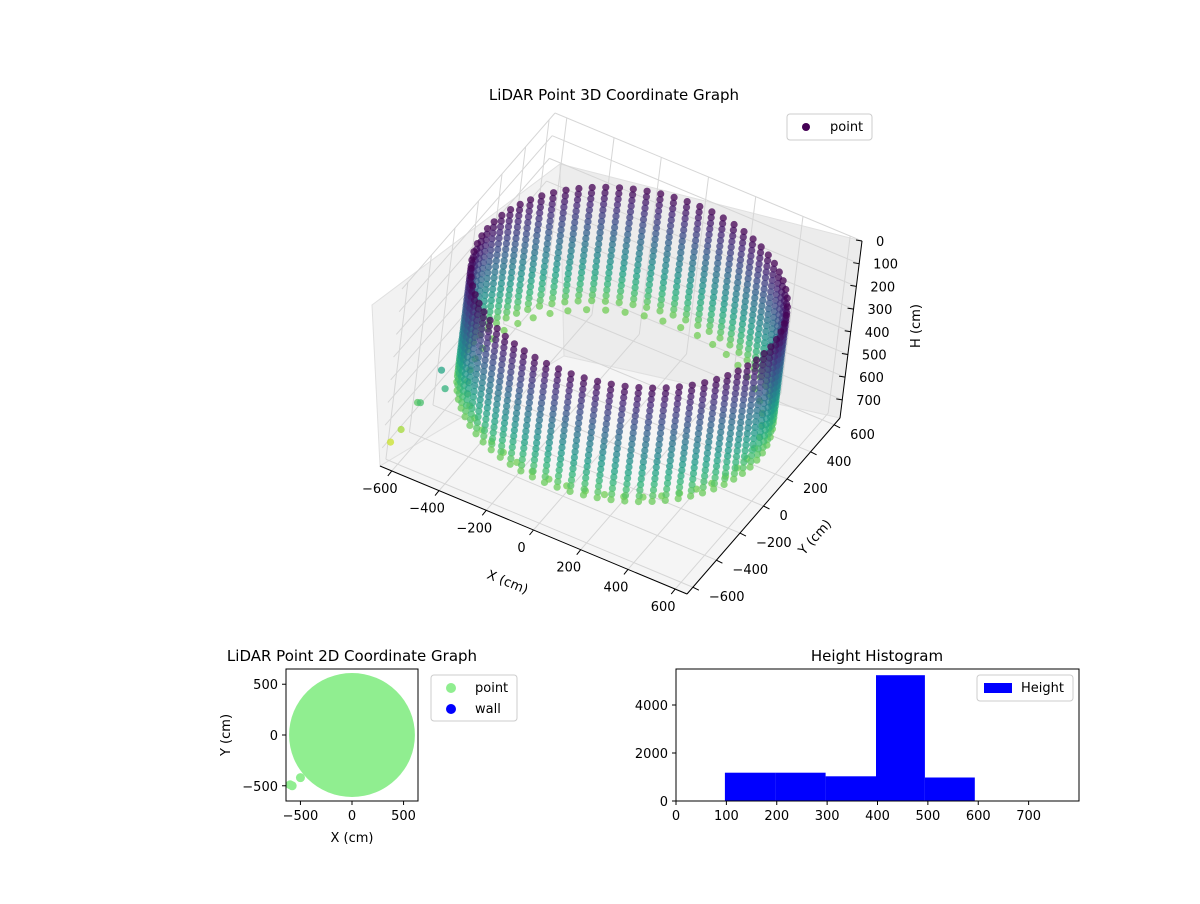  I want to click on grid-3d-back-z-line, so click(689, 336).